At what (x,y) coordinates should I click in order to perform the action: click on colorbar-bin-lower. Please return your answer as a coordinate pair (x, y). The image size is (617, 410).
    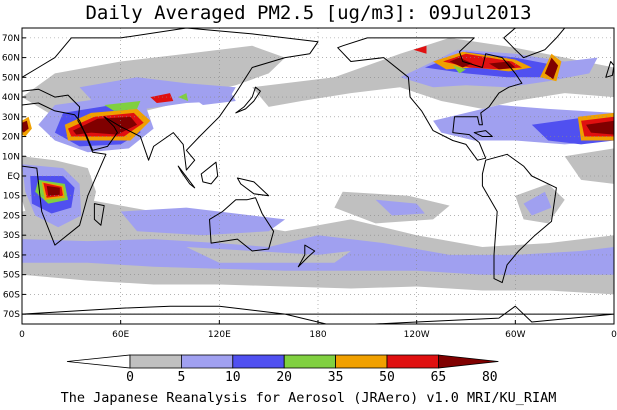
    Looking at the image, I should click on (98, 361).